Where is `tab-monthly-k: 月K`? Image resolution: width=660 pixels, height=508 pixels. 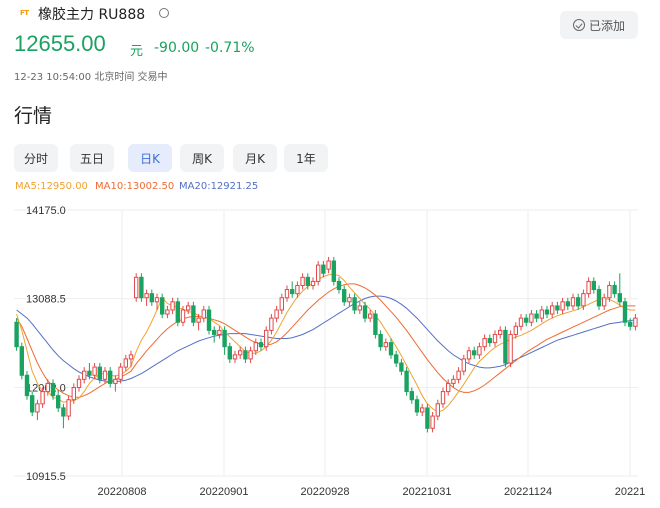
tab-monthly-k: 月K is located at coordinates (255, 158).